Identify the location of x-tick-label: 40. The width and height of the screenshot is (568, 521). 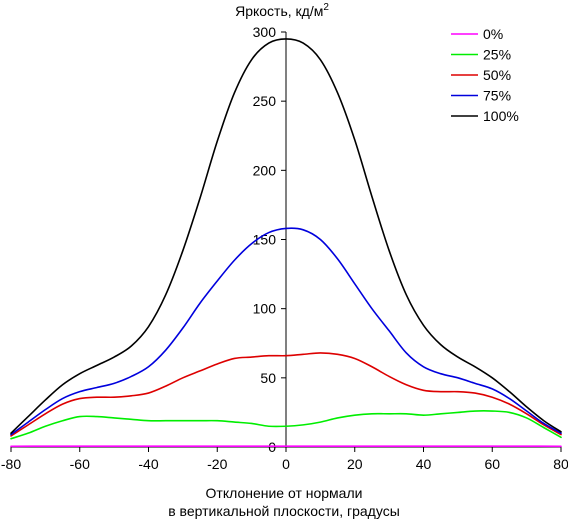
(424, 464).